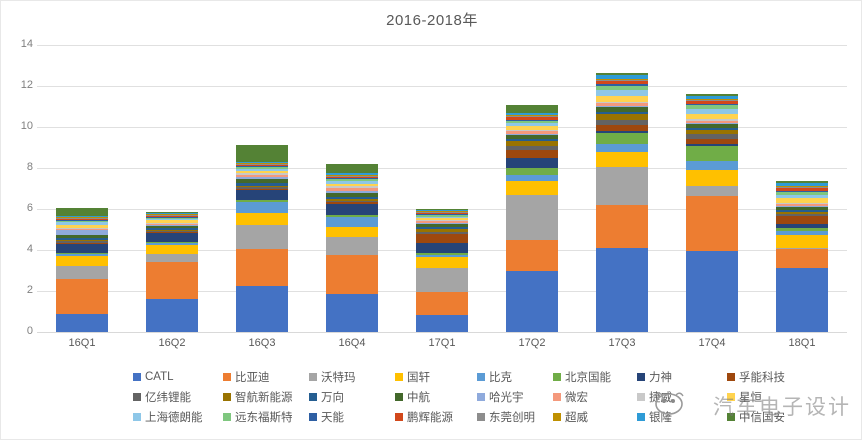 The width and height of the screenshot is (862, 440). Describe the element at coordinates (500, 396) in the screenshot. I see `legend-item: 哈光宇` at that location.